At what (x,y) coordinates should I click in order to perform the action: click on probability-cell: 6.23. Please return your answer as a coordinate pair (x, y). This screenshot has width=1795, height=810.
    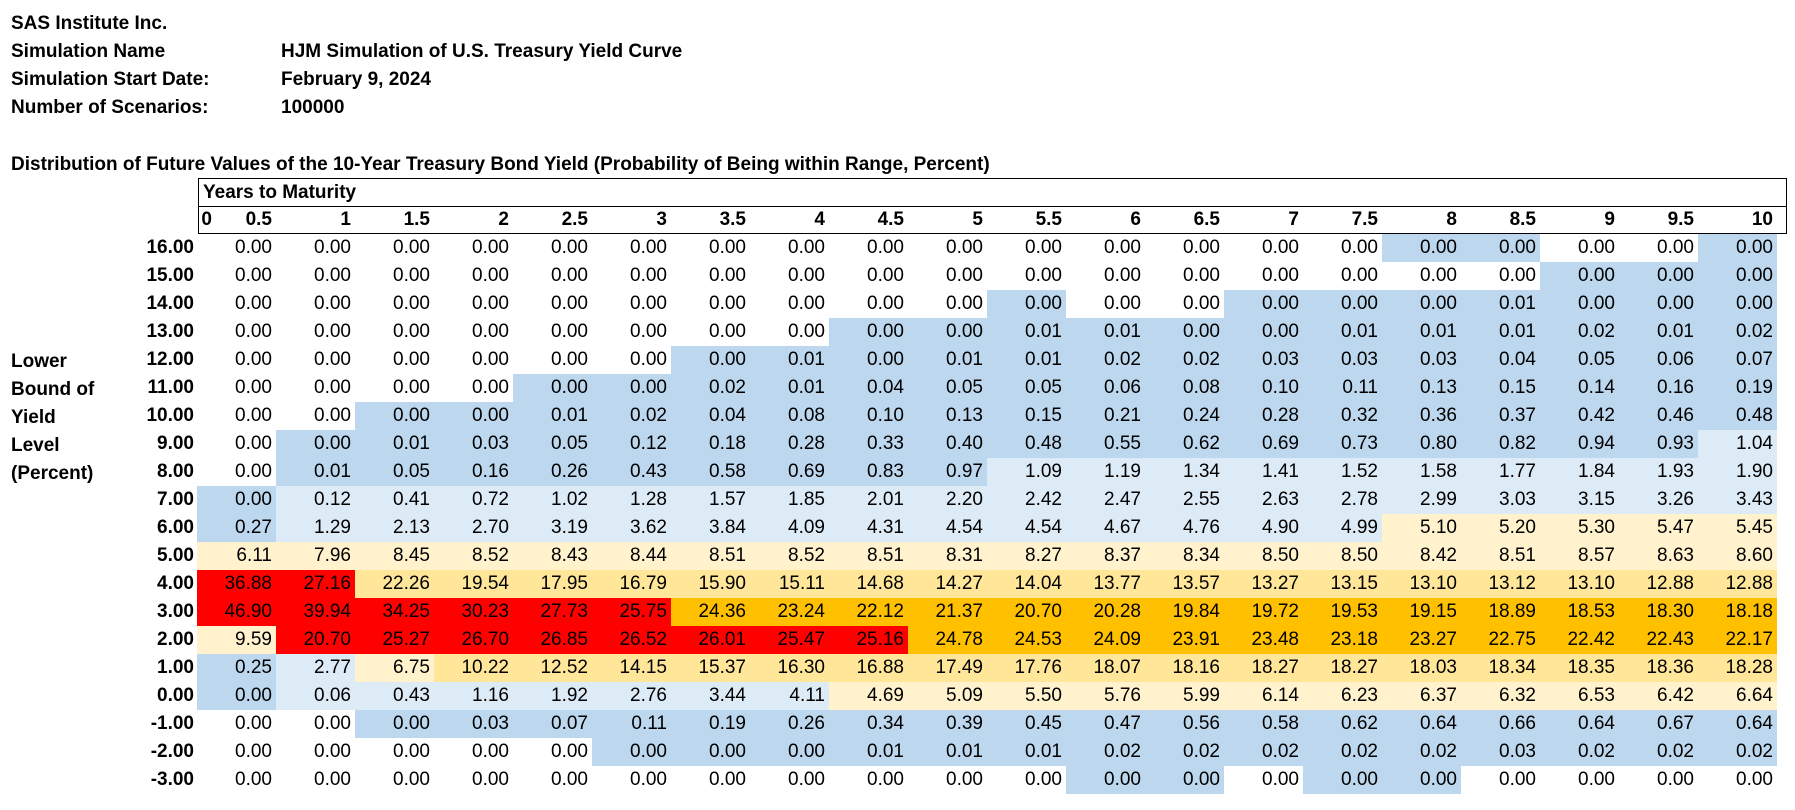
    Looking at the image, I should click on (1342, 696).